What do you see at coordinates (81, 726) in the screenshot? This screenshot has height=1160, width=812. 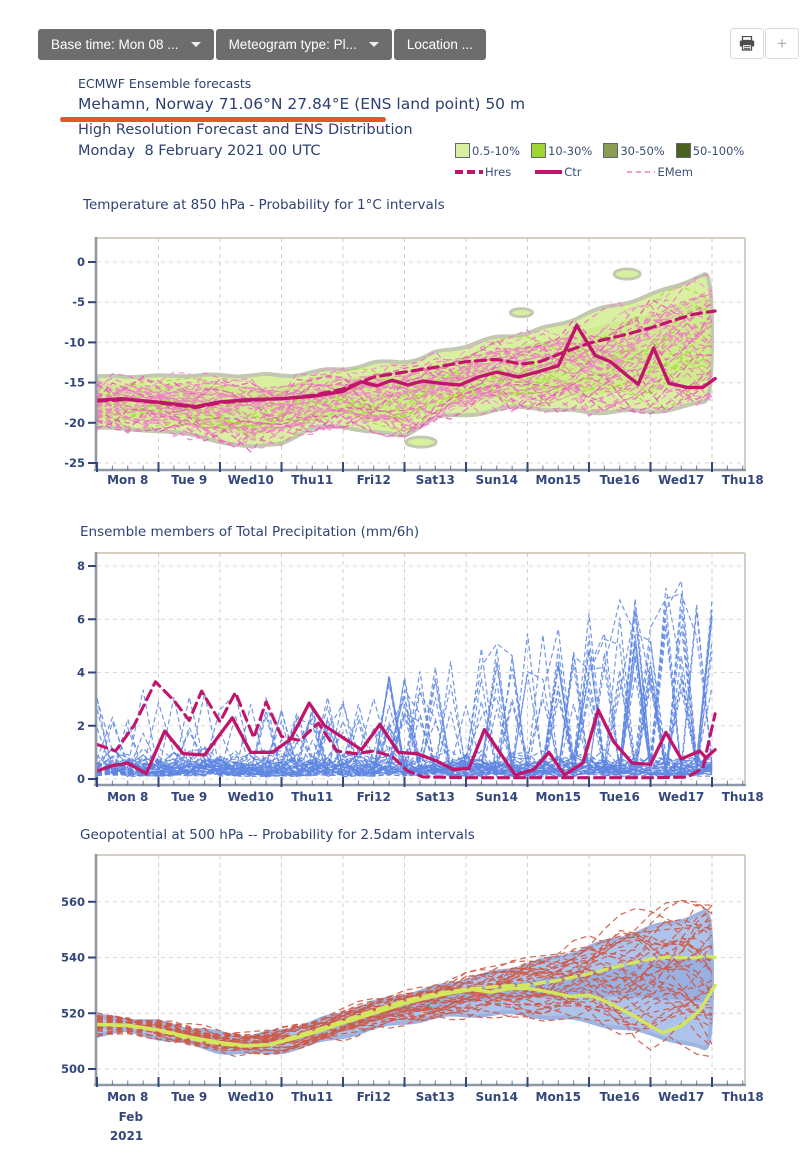 I see `svg-text: 2` at bounding box center [81, 726].